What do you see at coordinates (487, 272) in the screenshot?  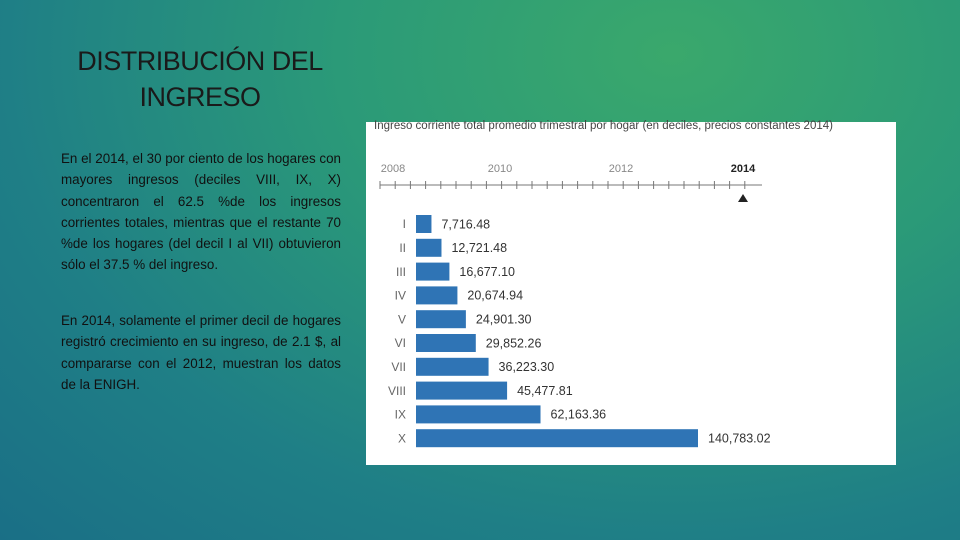 I see `value-label: 16,677.10` at bounding box center [487, 272].